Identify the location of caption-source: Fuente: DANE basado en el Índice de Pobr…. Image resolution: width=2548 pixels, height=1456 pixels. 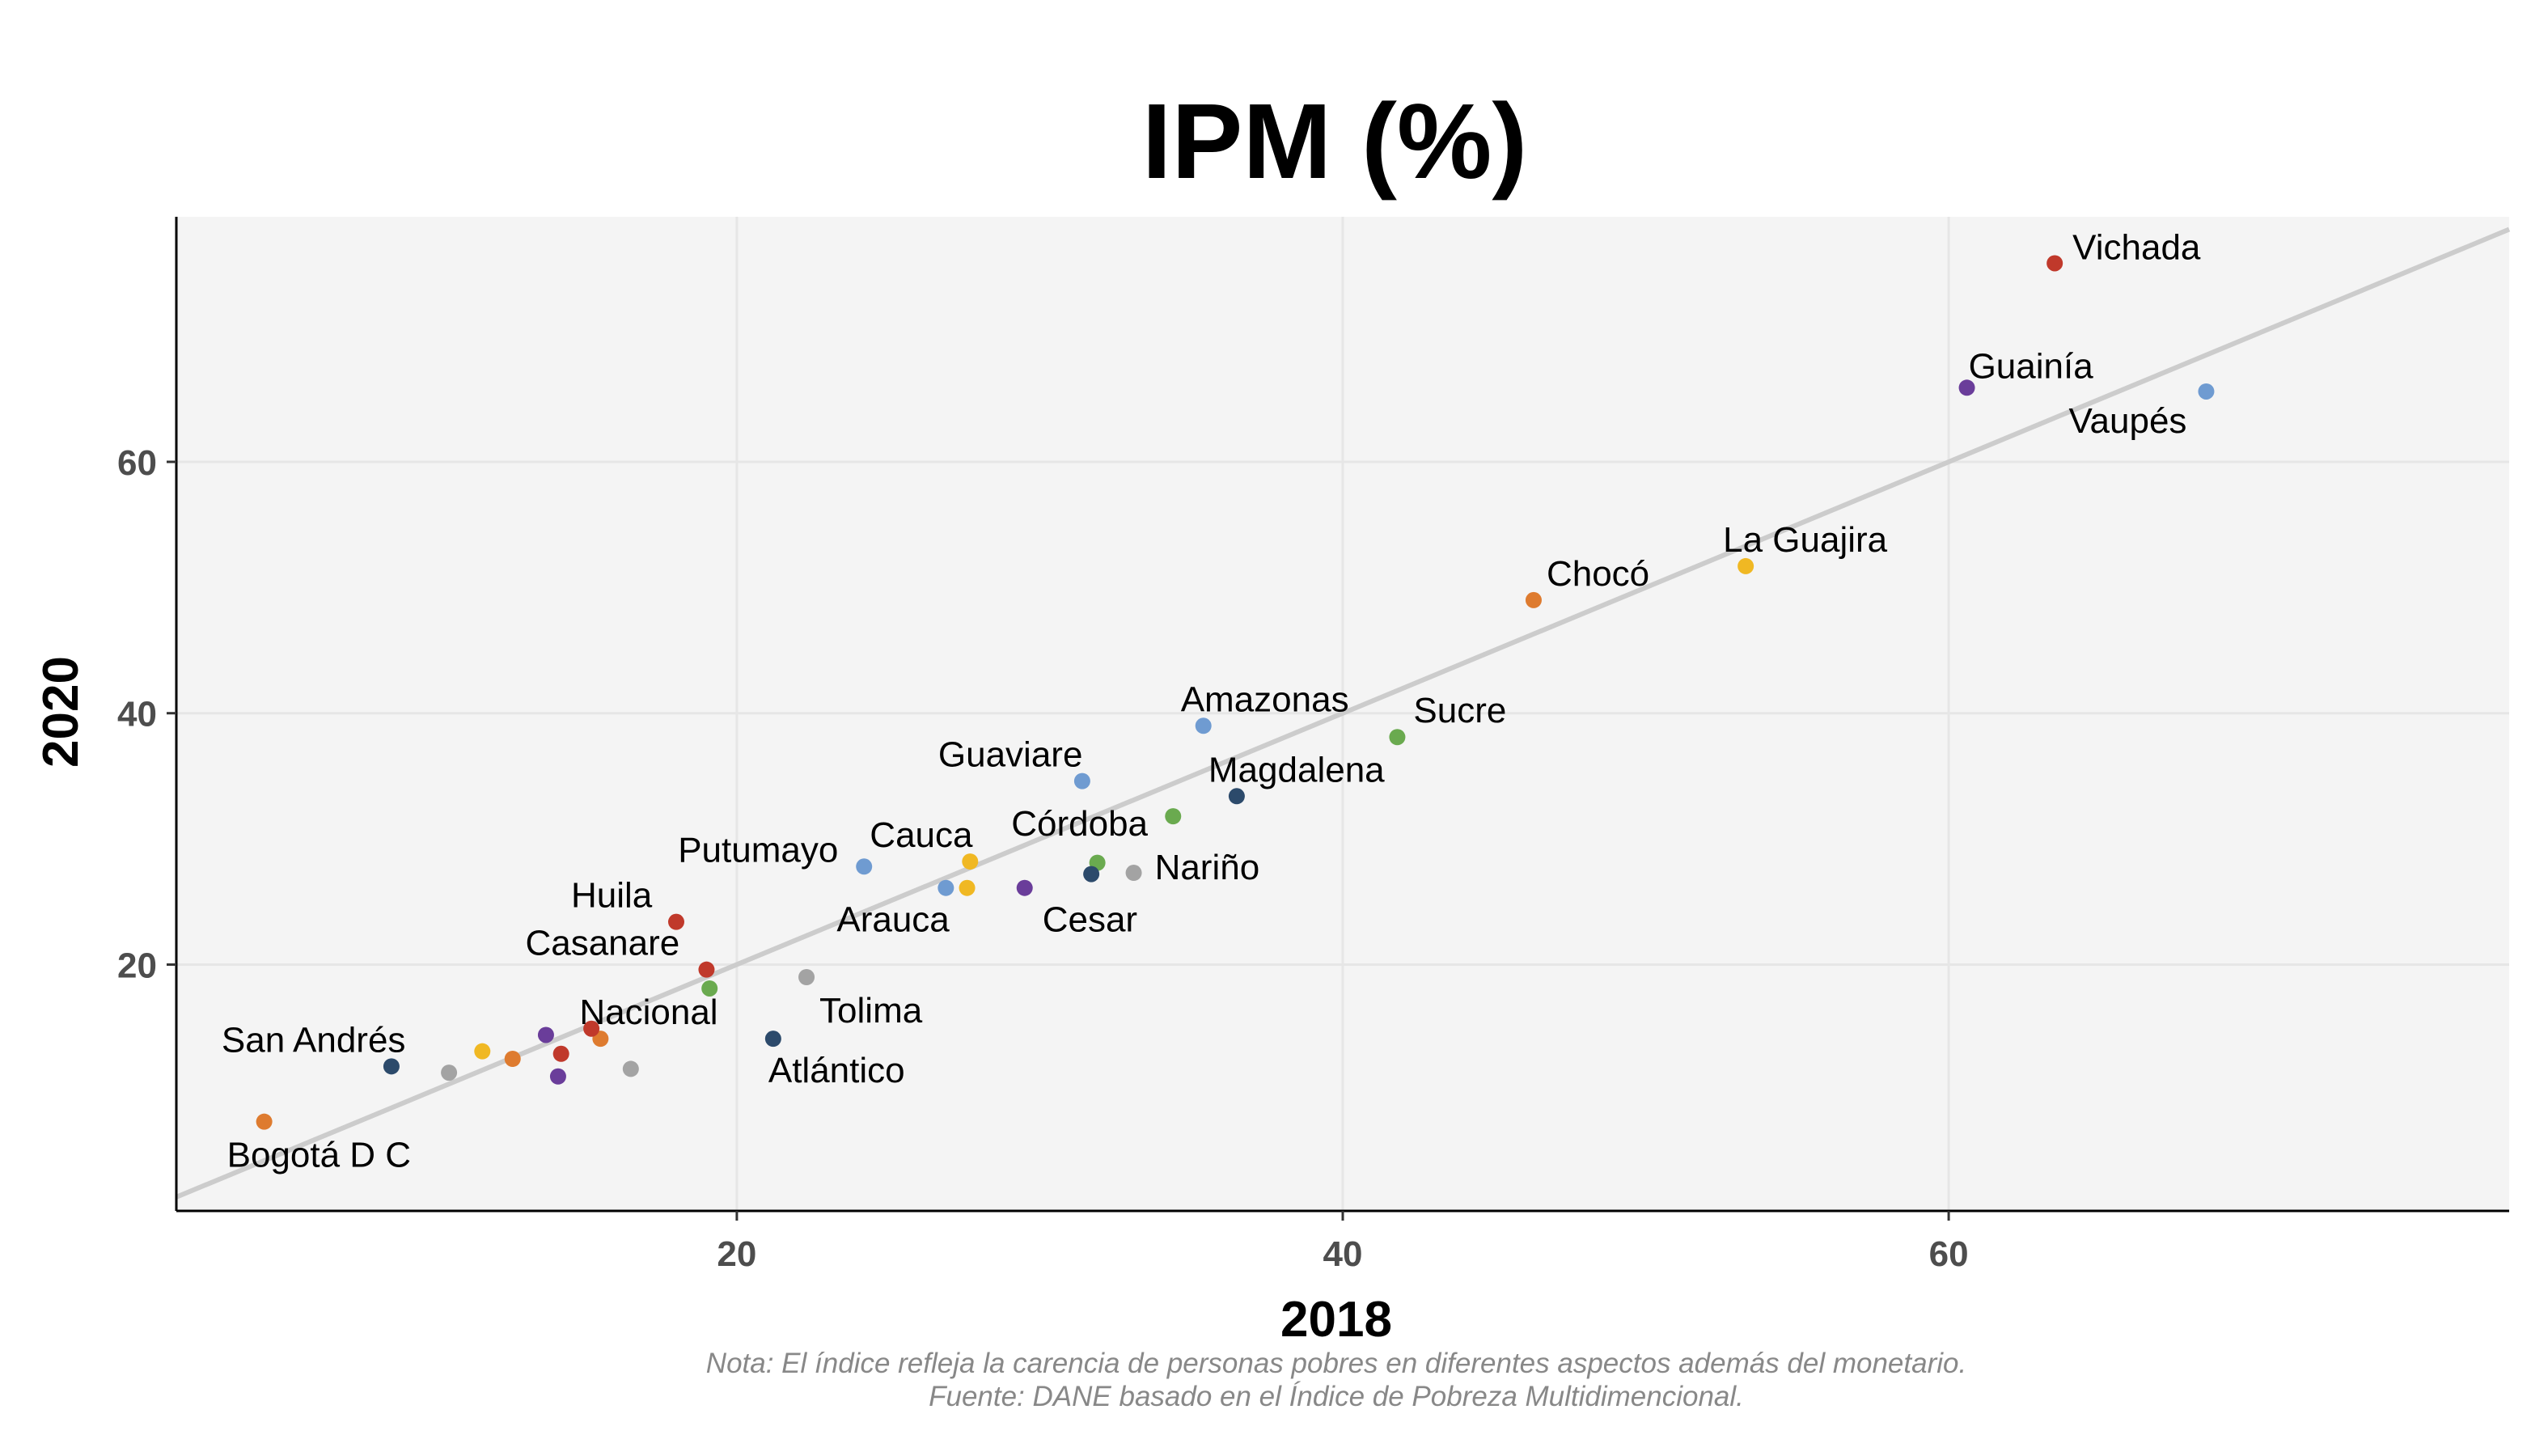
(1336, 1396).